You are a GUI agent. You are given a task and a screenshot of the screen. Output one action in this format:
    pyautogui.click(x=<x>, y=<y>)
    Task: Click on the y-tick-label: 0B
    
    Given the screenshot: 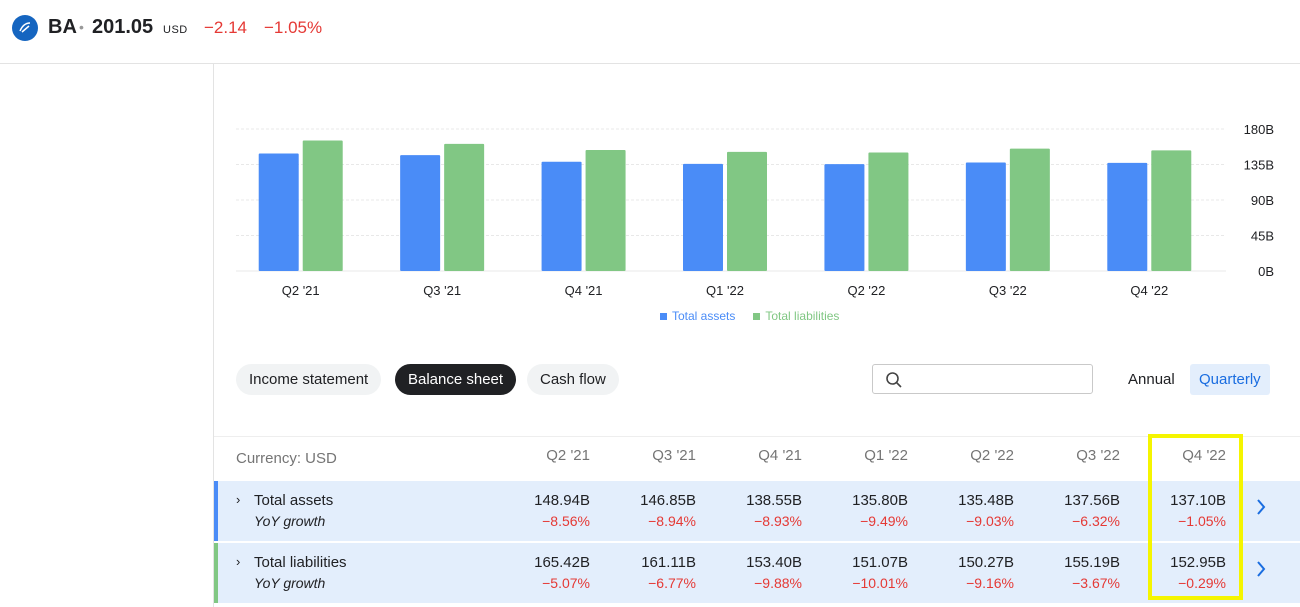 What is the action you would take?
    pyautogui.click(x=1266, y=271)
    